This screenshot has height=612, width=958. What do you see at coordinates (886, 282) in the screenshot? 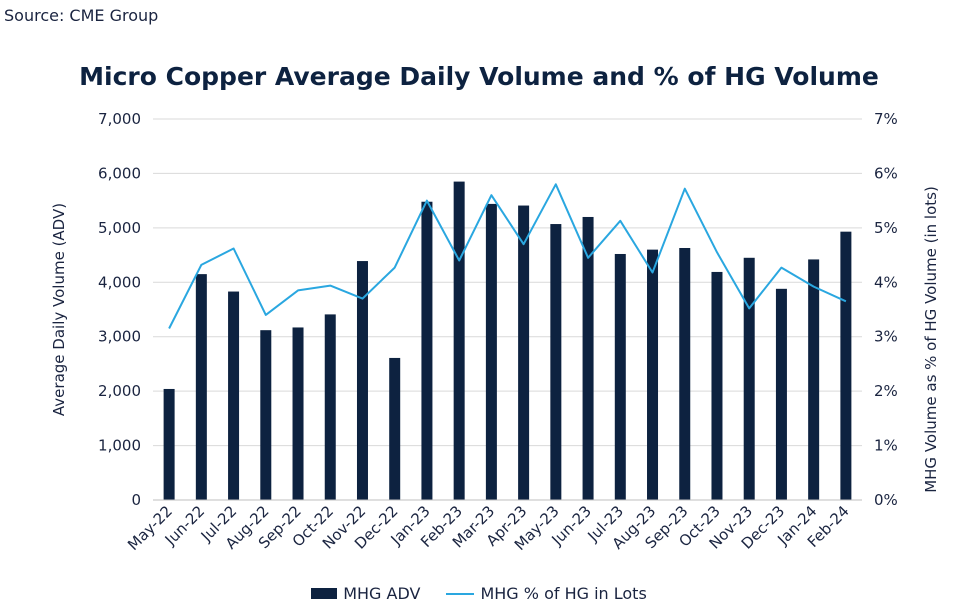
I see `right-tick-label: 4%` at bounding box center [886, 282].